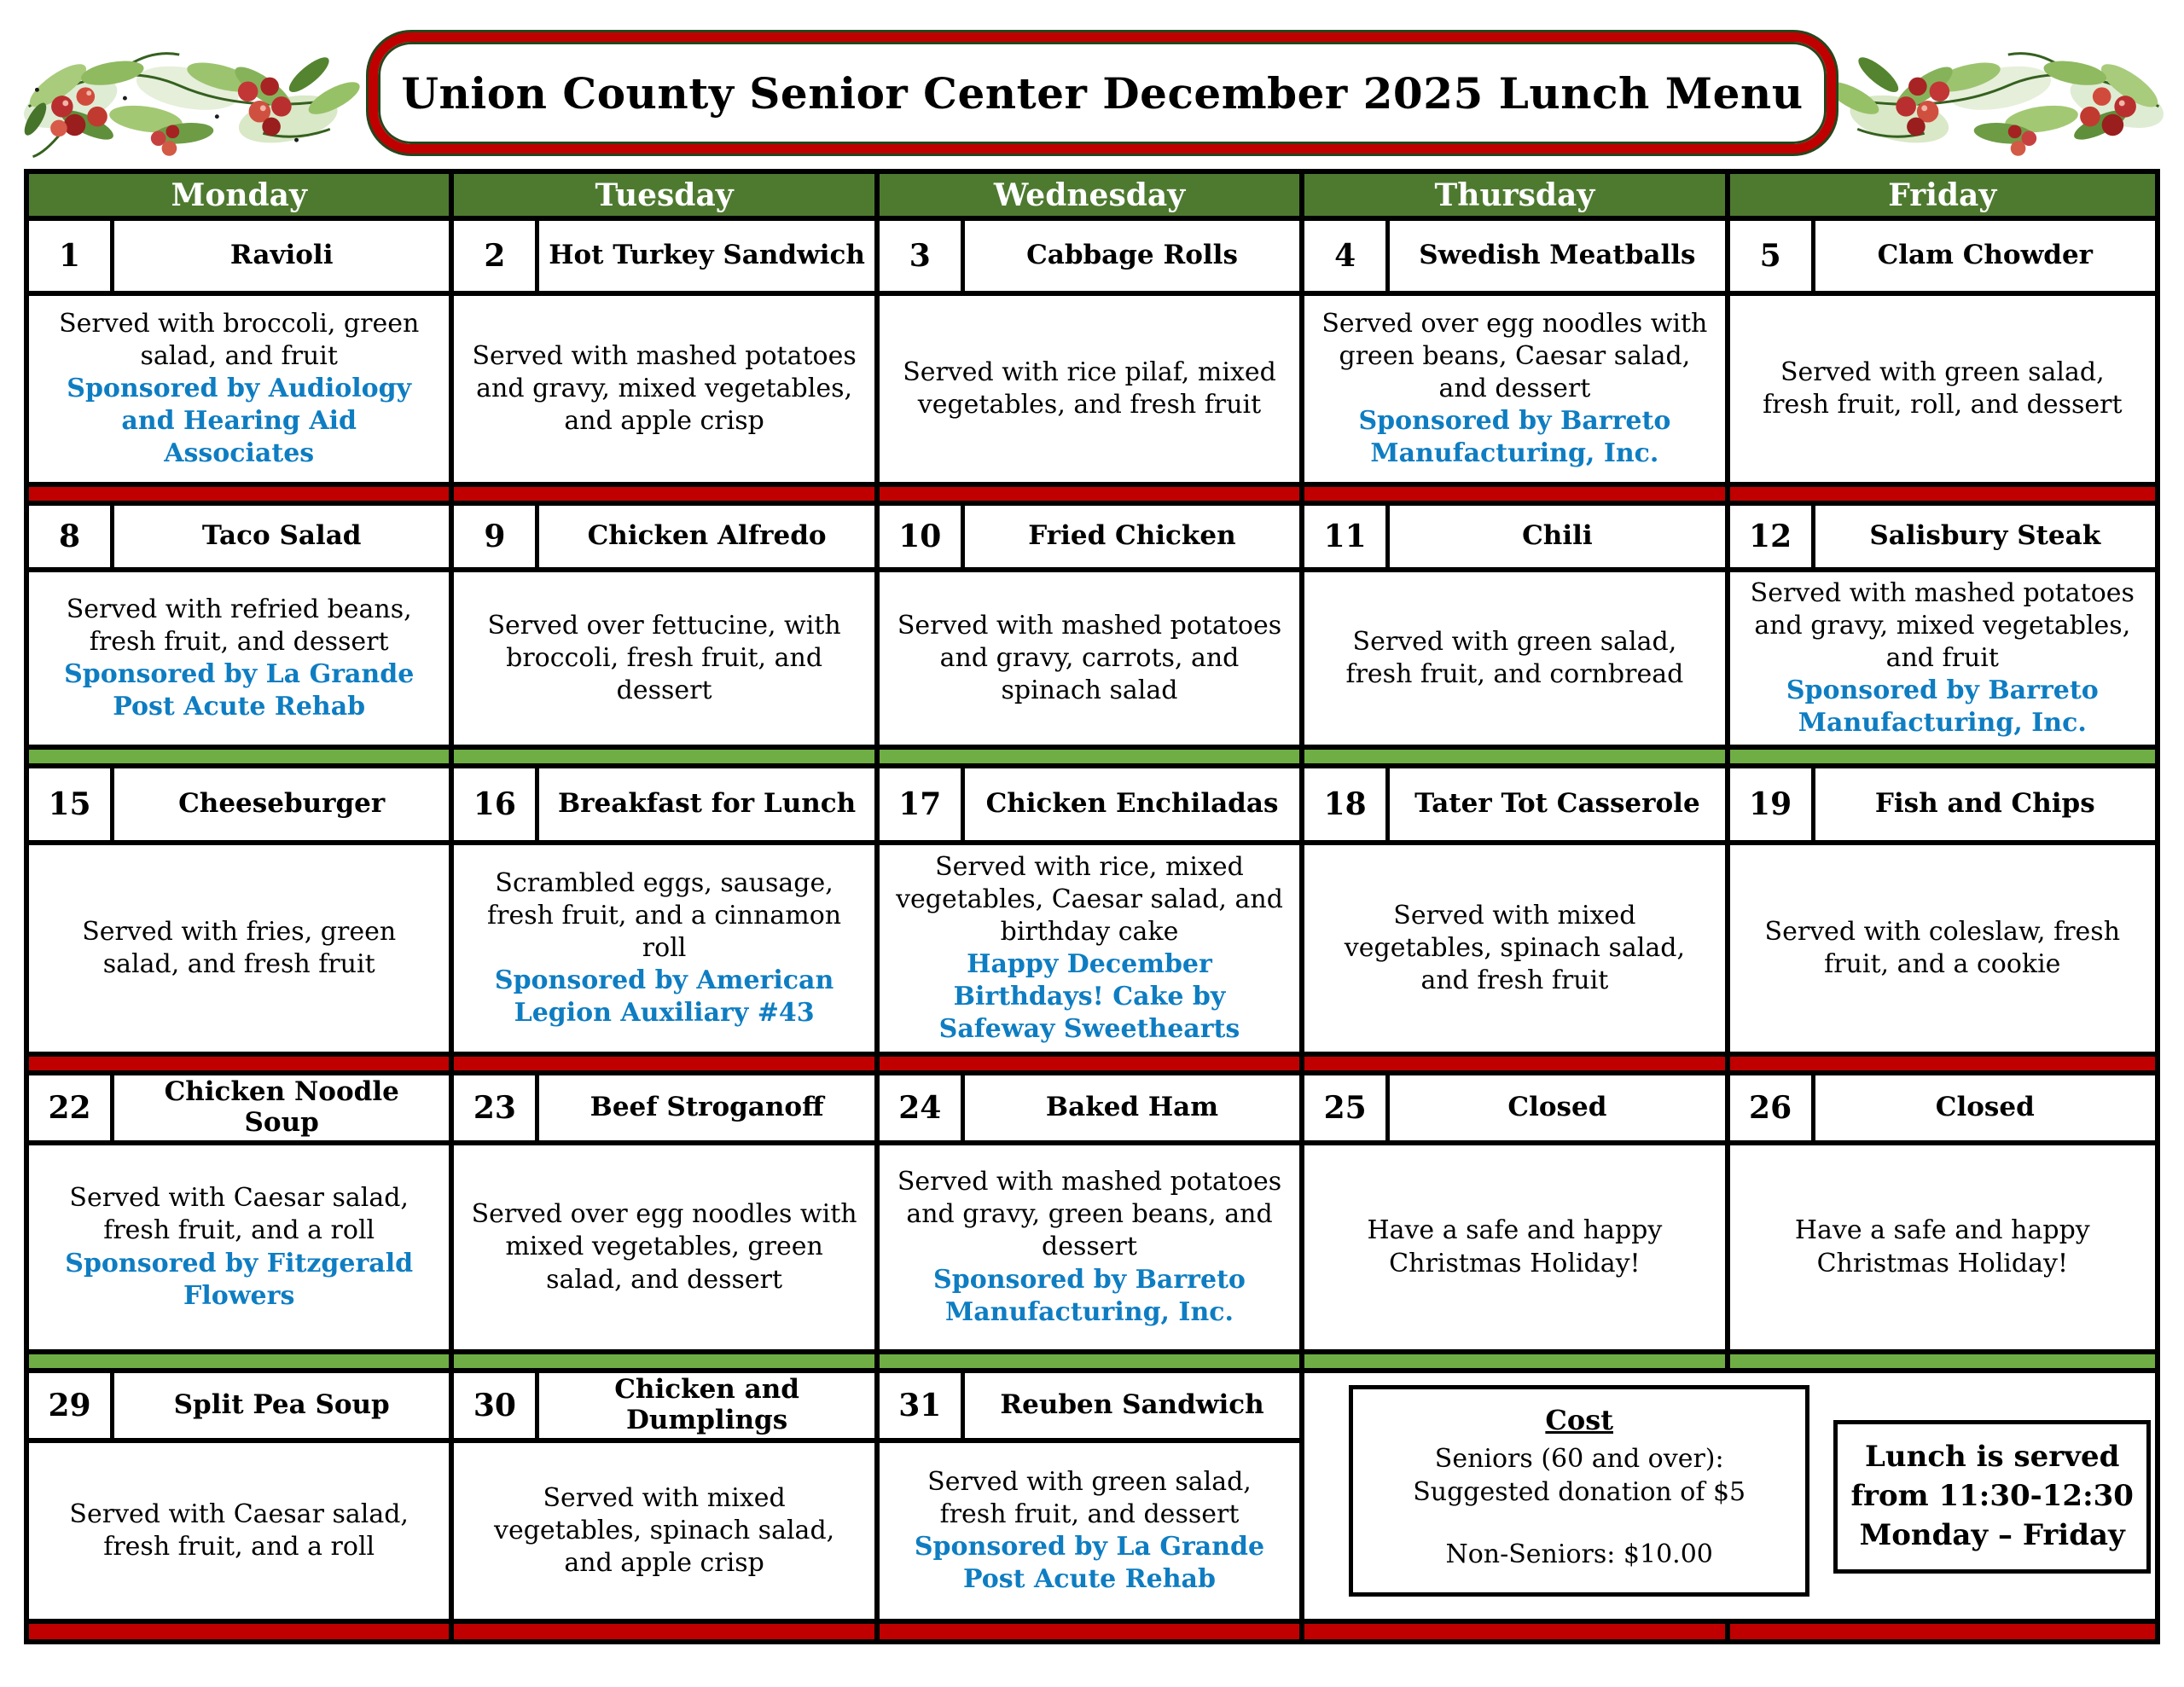 This screenshot has height=1687, width=2184. I want to click on date-number: 17, so click(923, 804).